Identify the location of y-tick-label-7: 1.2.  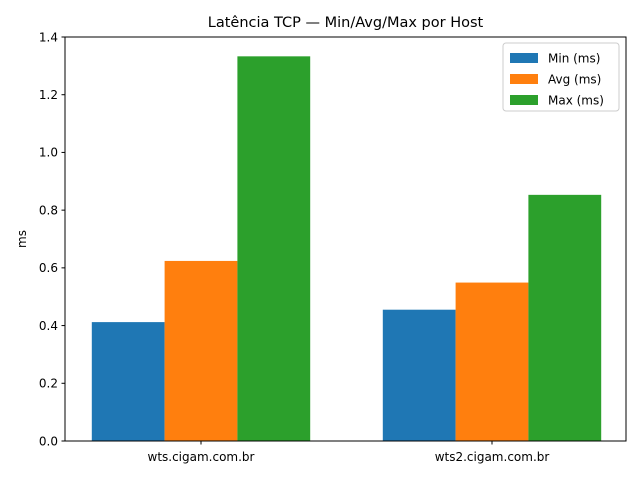
(48, 95).